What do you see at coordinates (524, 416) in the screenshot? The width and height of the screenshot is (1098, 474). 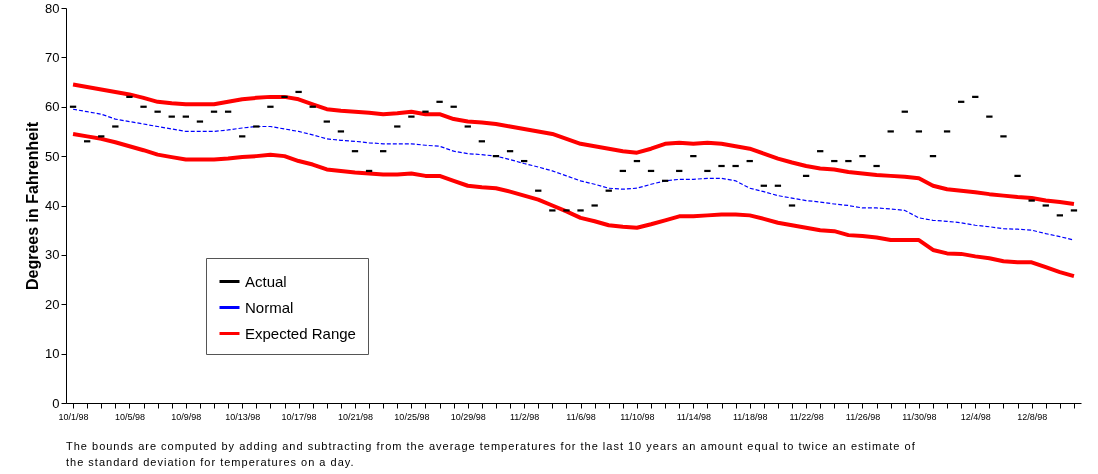 I see `x-tick-label: 11/2/98` at bounding box center [524, 416].